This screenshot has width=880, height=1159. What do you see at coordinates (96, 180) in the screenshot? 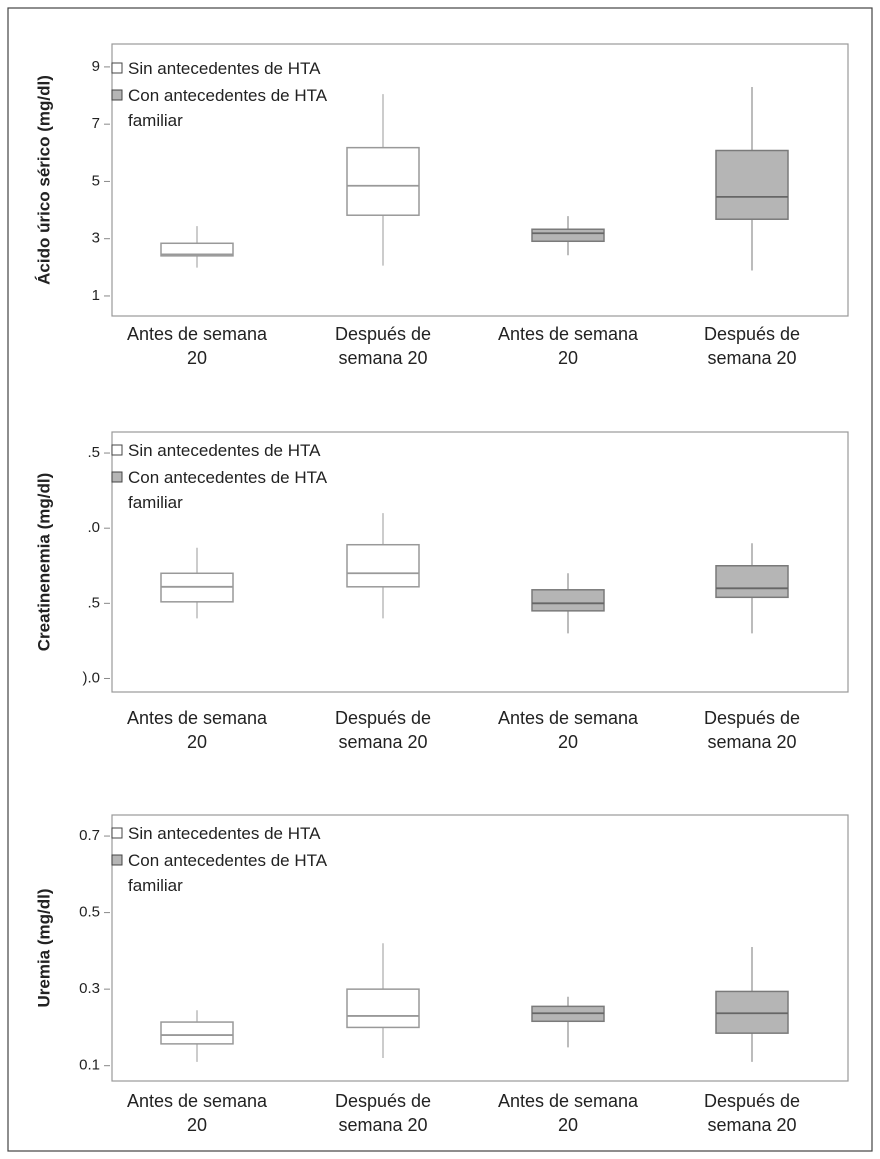
I see `y-tick-label: 5` at bounding box center [96, 180].